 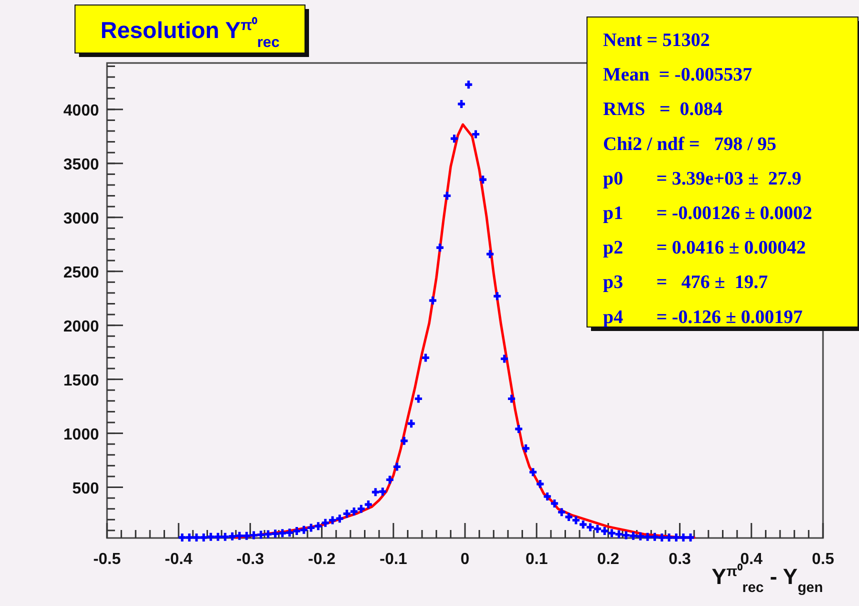 What do you see at coordinates (81, 381) in the screenshot?
I see `y-tick-label: 1500` at bounding box center [81, 381].